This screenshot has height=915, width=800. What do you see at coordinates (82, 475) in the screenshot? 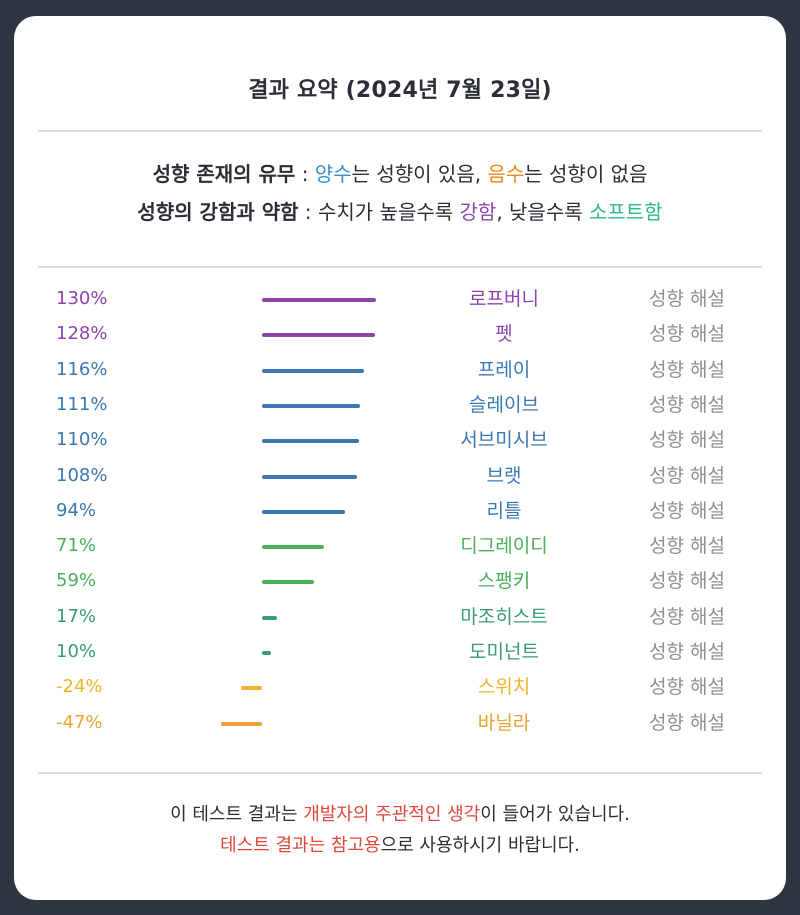
I see `result-percent: 108%` at bounding box center [82, 475].